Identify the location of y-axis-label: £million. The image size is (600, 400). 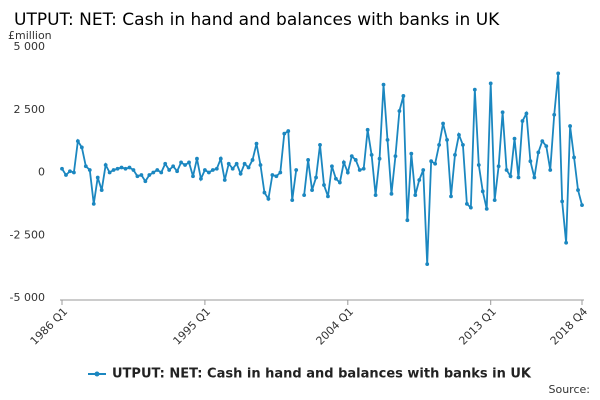
(30, 35).